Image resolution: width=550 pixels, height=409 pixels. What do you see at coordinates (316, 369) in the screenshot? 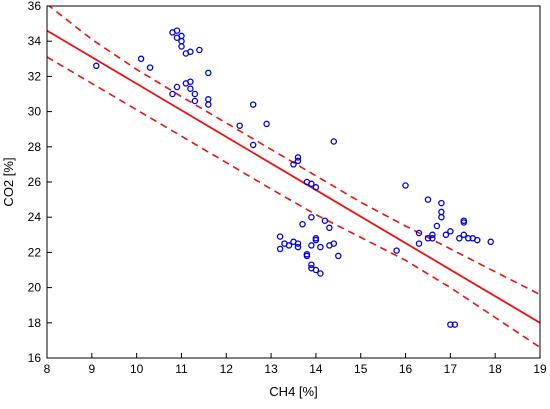
I see `x-tick-label: 14` at bounding box center [316, 369].